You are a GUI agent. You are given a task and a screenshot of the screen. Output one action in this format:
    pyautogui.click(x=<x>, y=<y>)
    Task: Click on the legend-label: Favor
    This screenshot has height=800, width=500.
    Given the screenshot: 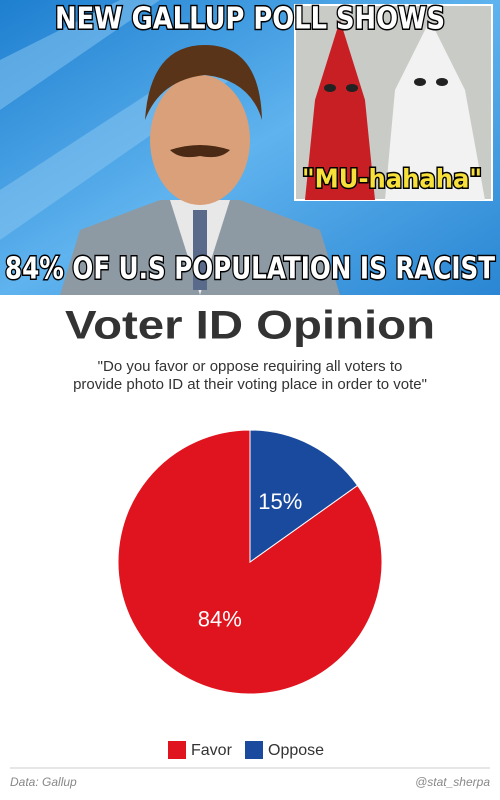 What is the action you would take?
    pyautogui.click(x=212, y=750)
    